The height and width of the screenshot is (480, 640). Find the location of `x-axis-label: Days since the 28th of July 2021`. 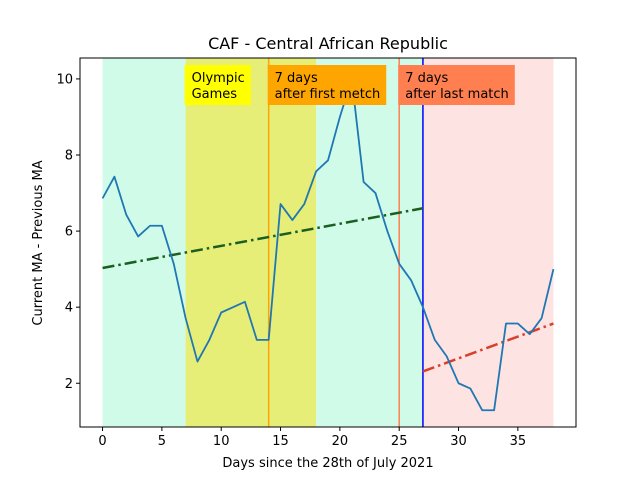

x-axis-label: Days since the 28th of July 2021 is located at coordinates (327, 463).